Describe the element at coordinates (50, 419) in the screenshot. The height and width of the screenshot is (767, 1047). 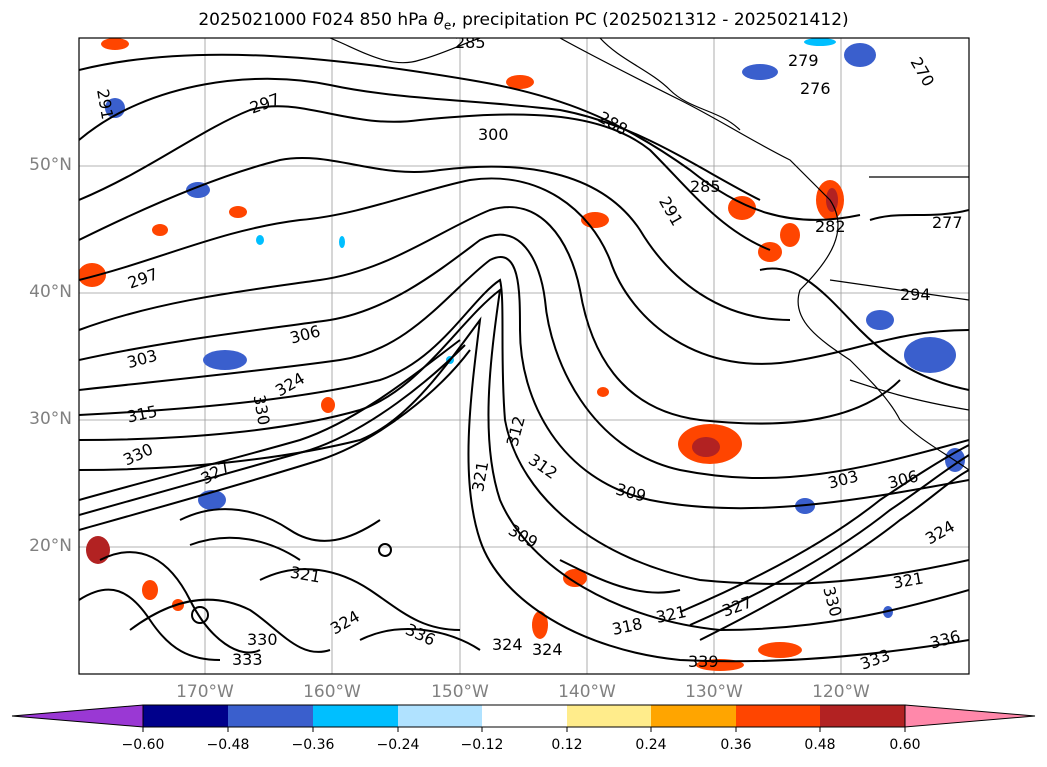
I see `lat-label: 30°N` at that location.